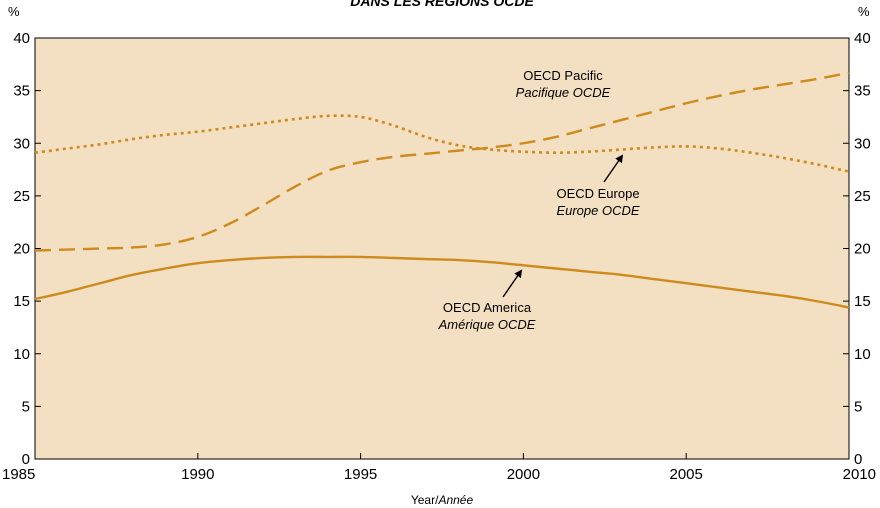  Describe the element at coordinates (862, 143) in the screenshot. I see `y-tick-label-right-30: 30` at that location.